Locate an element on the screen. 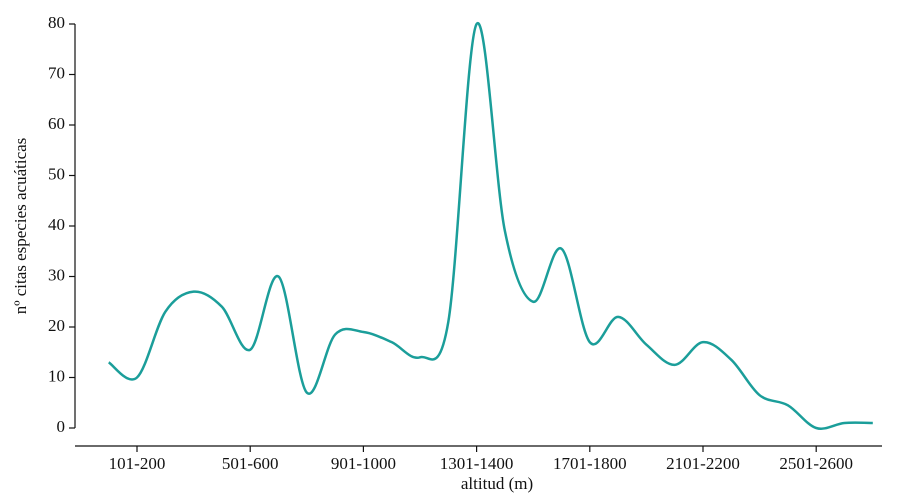  y-tick-label: 70 is located at coordinates (56, 72).